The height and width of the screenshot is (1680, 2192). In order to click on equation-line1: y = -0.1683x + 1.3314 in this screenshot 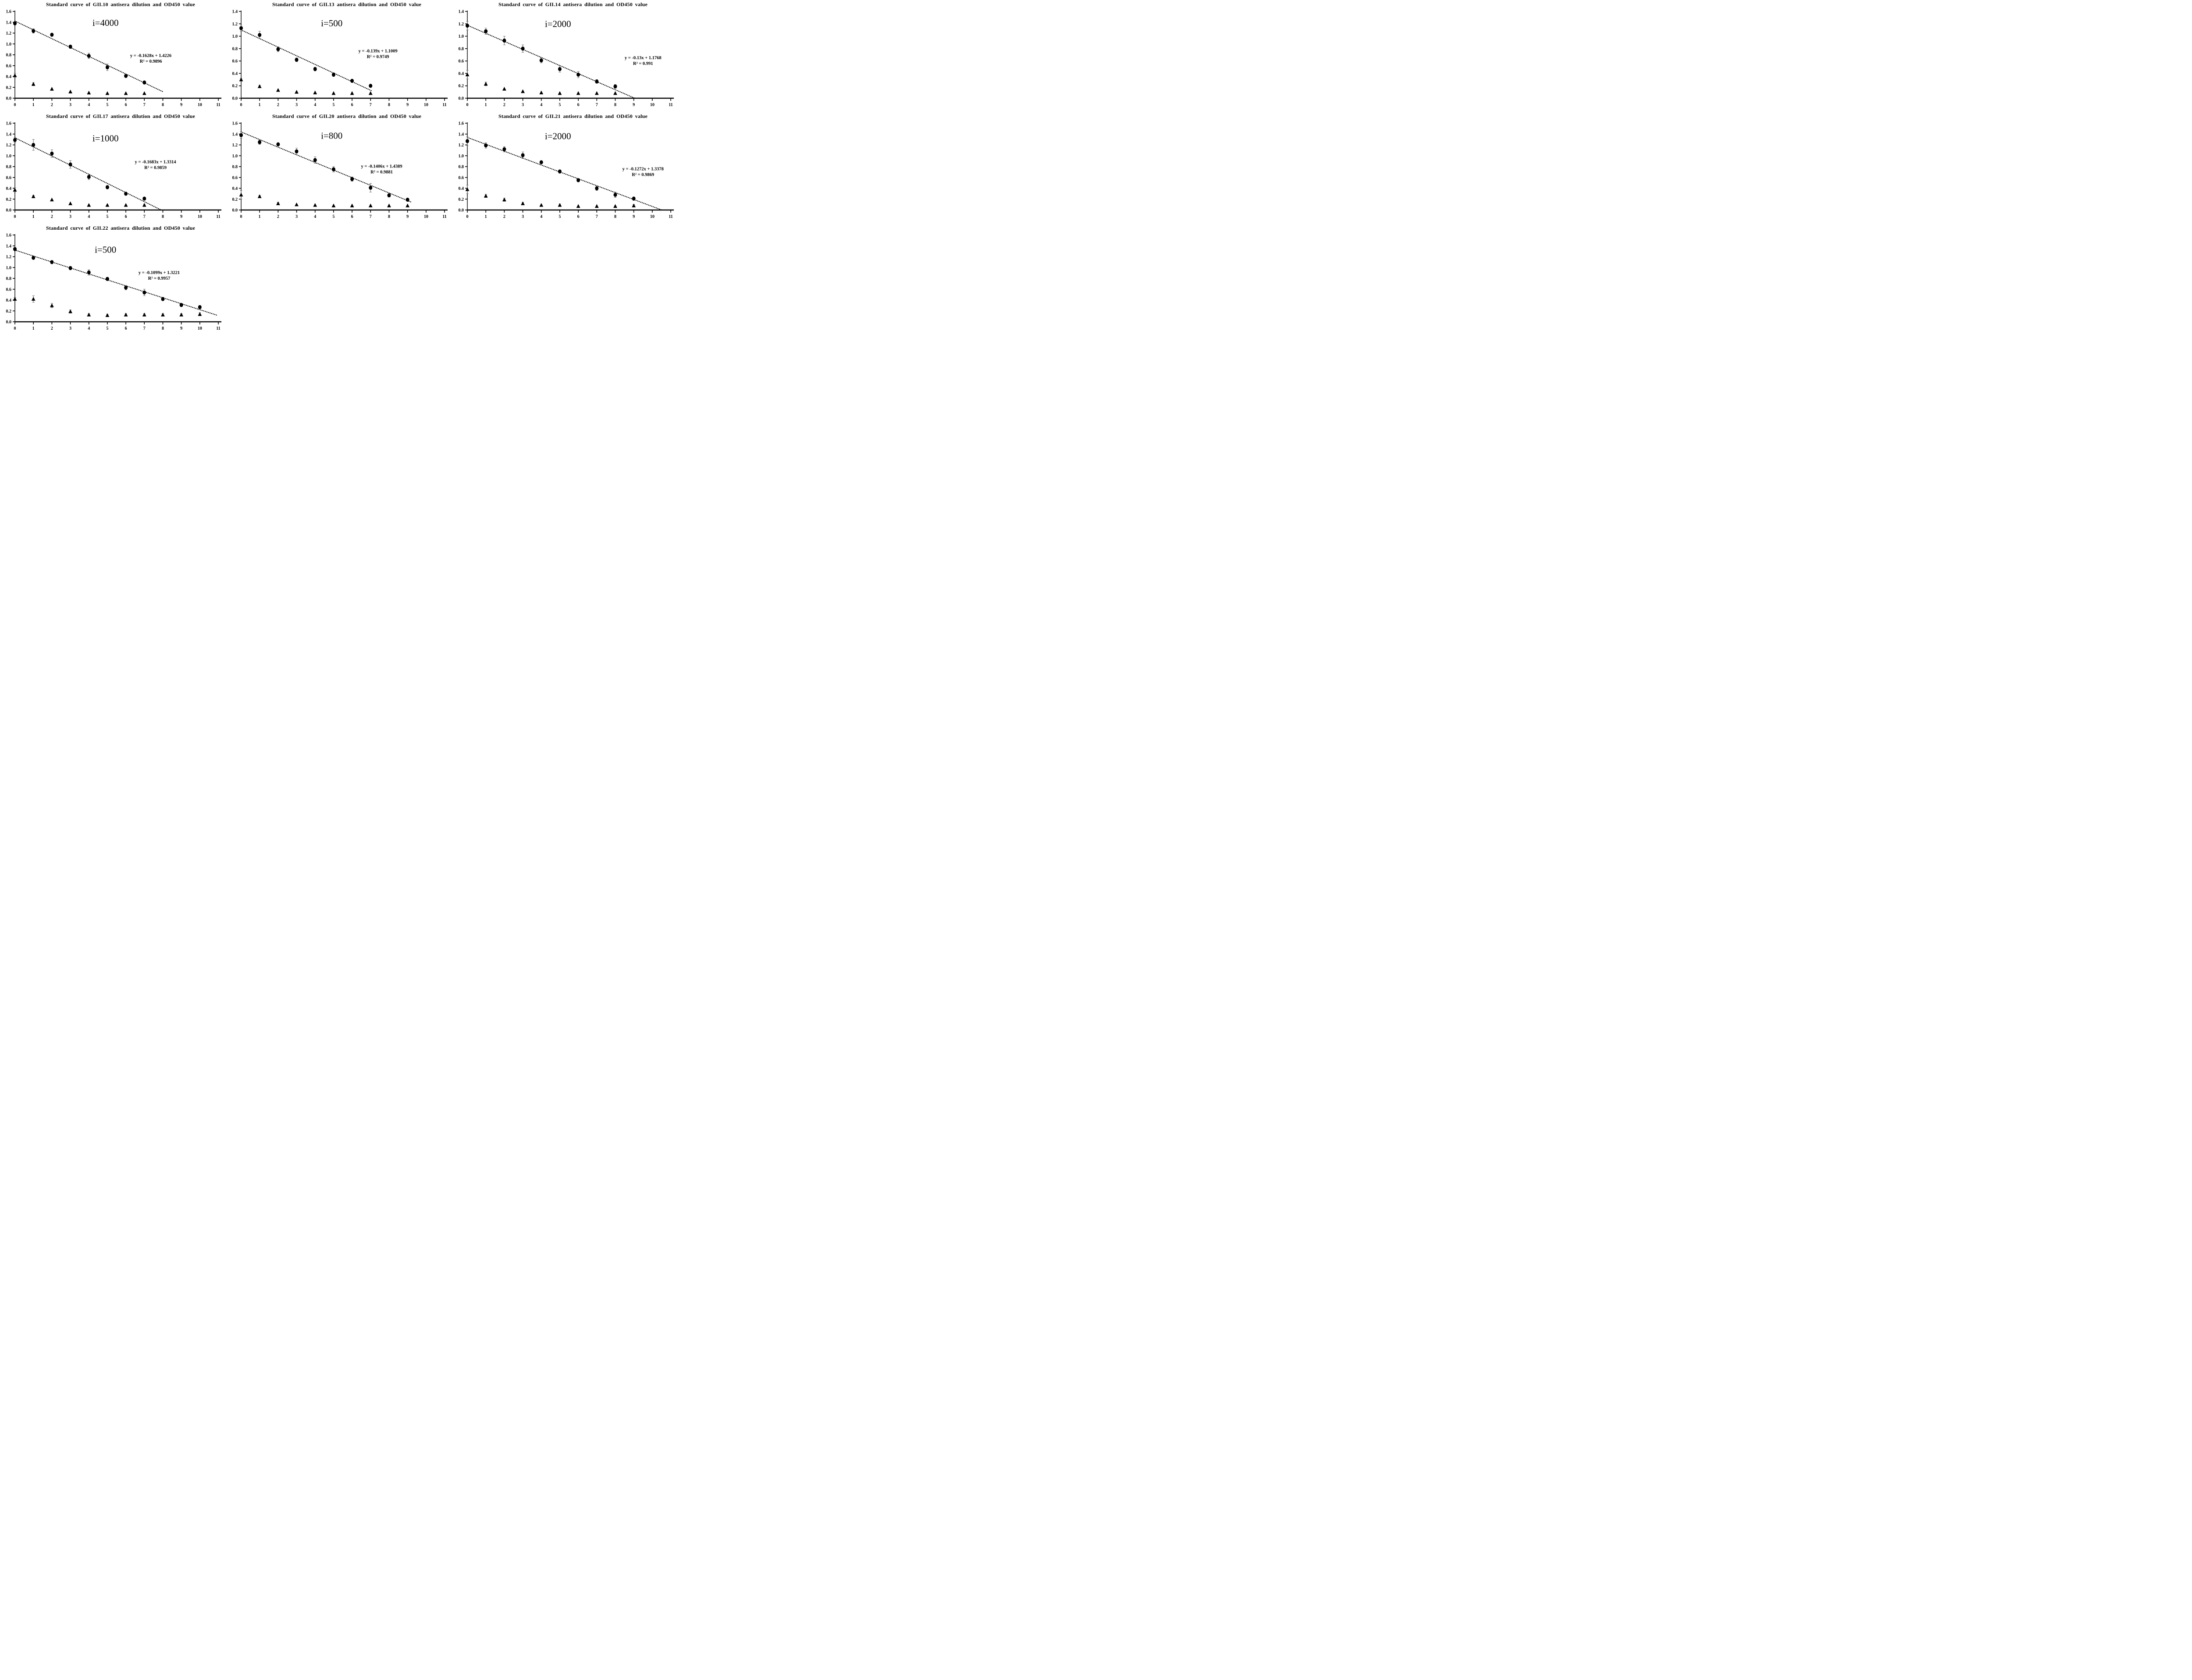, I will do `click(155, 162)`.